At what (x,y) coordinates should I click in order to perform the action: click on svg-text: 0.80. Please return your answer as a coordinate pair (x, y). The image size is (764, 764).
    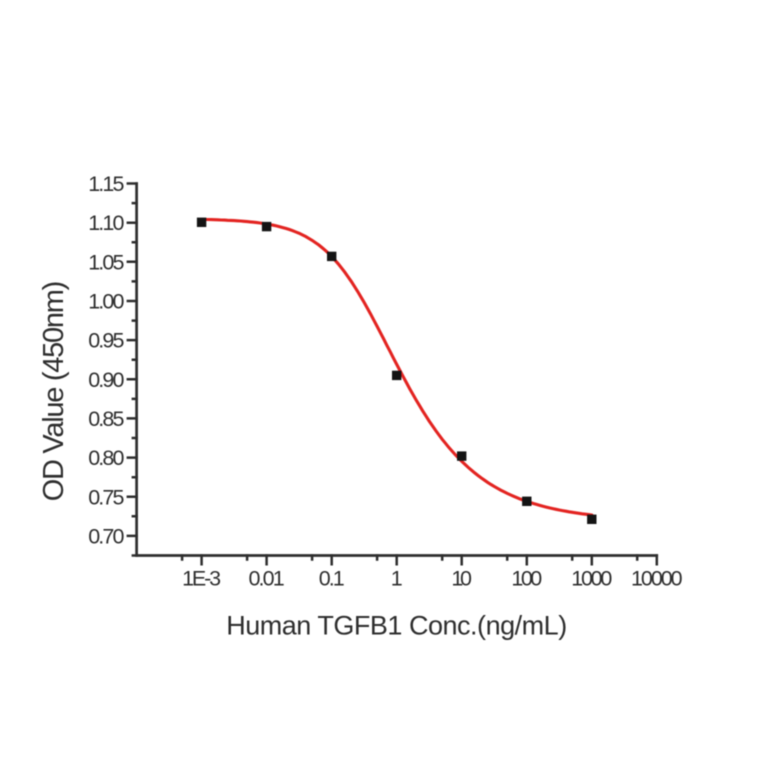
    Looking at the image, I should click on (106, 458).